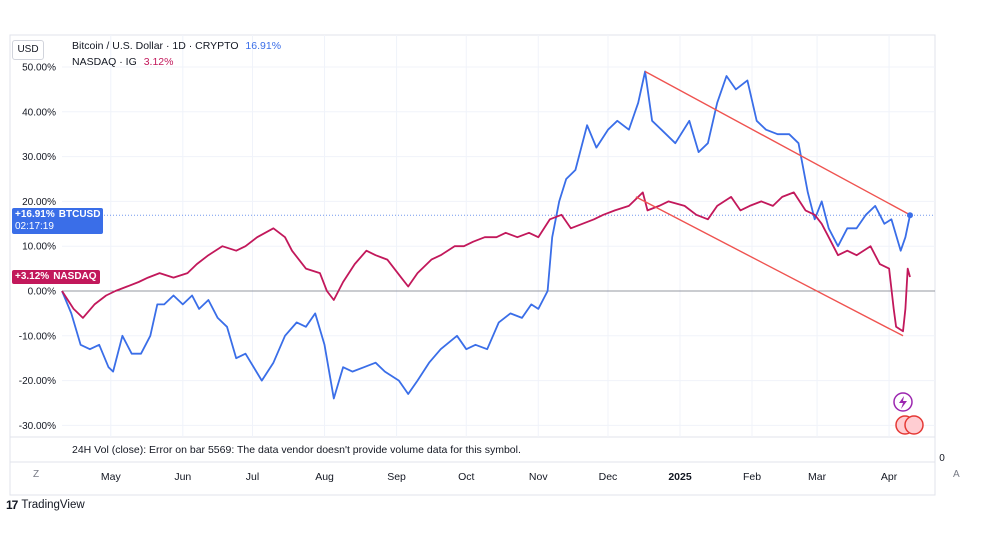 The image size is (984, 554). What do you see at coordinates (396, 477) in the screenshot?
I see `x-tick-label: Sep` at bounding box center [396, 477].